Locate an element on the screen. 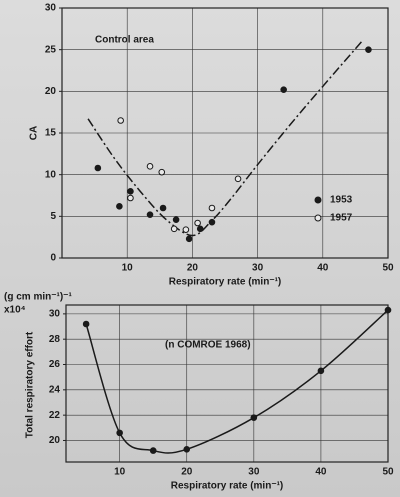 Image resolution: width=400 pixels, height=497 pixels. y-axis-label: CA is located at coordinates (34, 133).